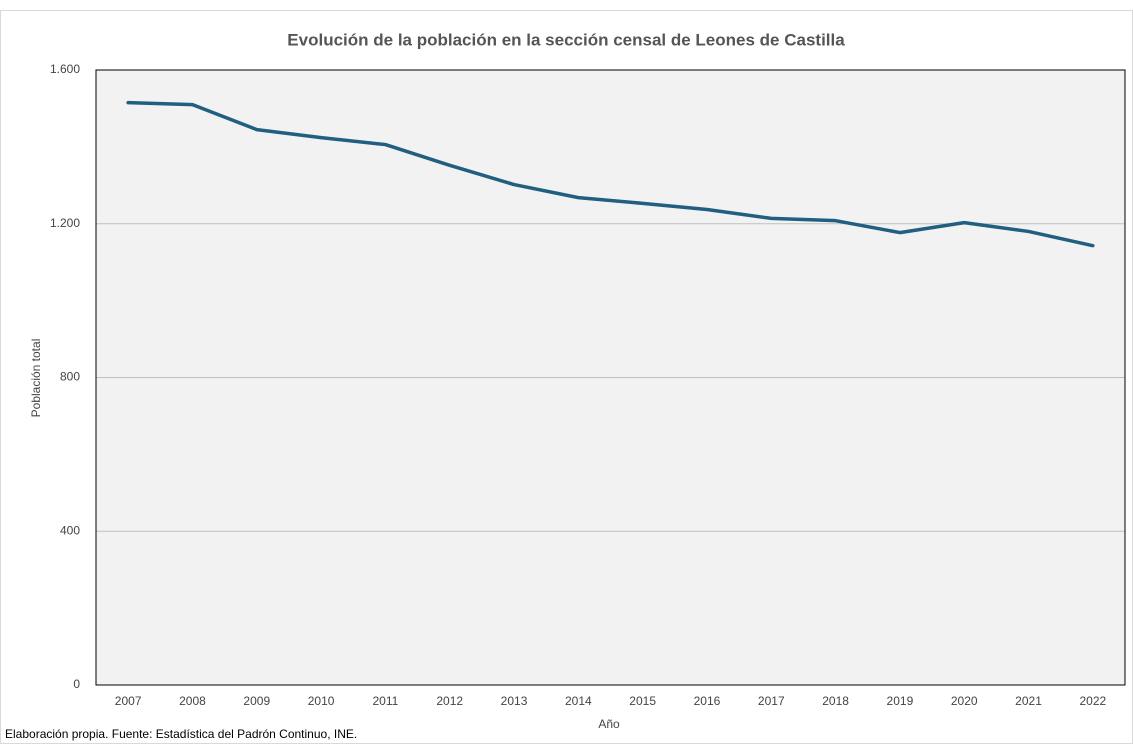  What do you see at coordinates (835, 701) in the screenshot?
I see `x-tick-label: 2018` at bounding box center [835, 701].